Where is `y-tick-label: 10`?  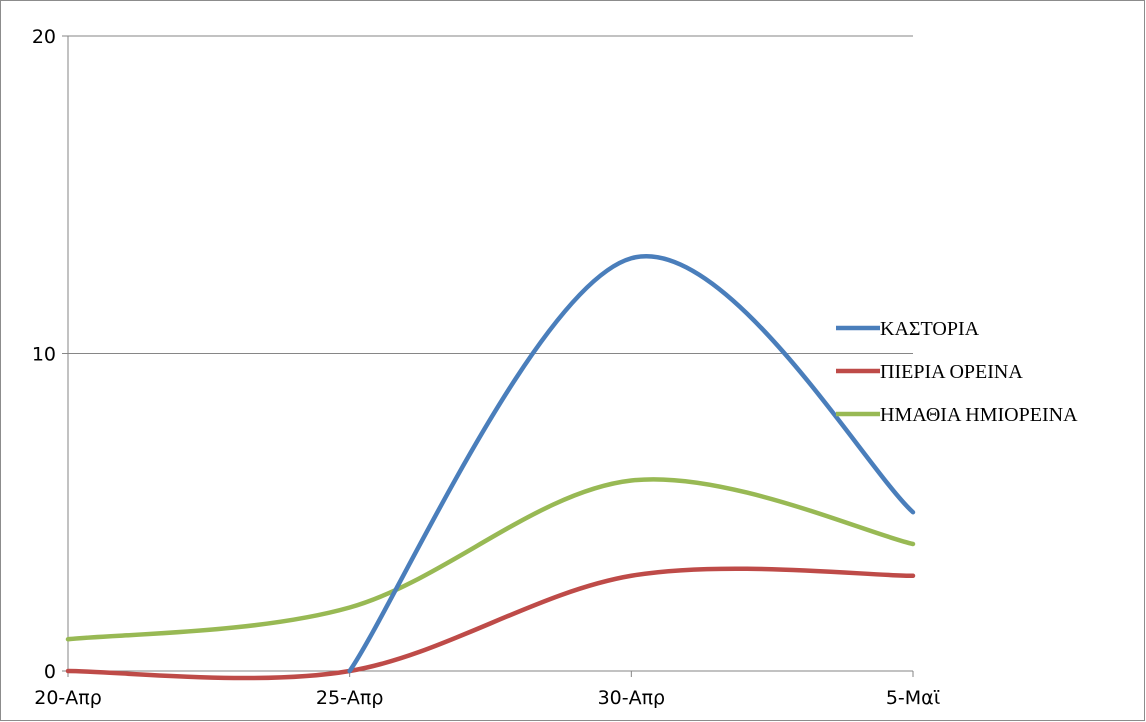 y-tick-label: 10 is located at coordinates (44, 355).